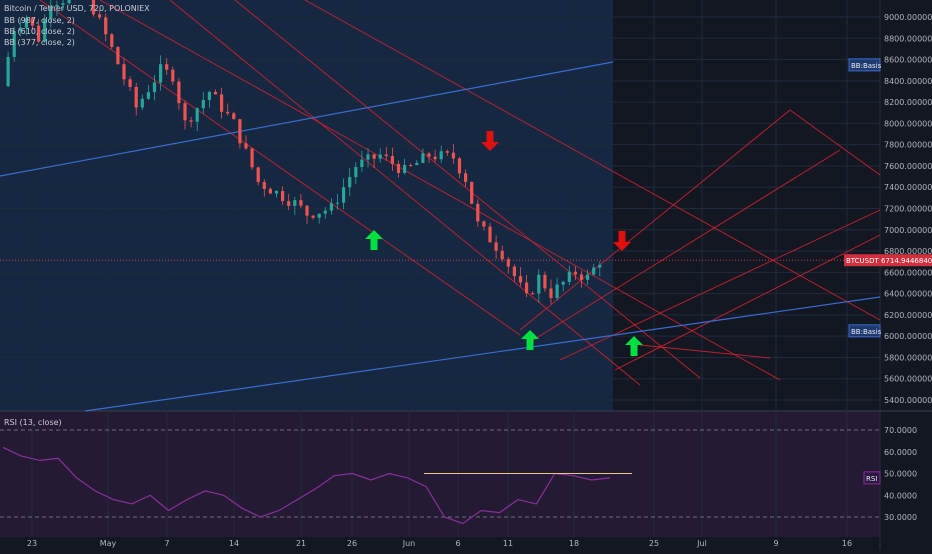 The height and width of the screenshot is (554, 932). I want to click on price-tick-label: 7600.00000000, so click(908, 166).